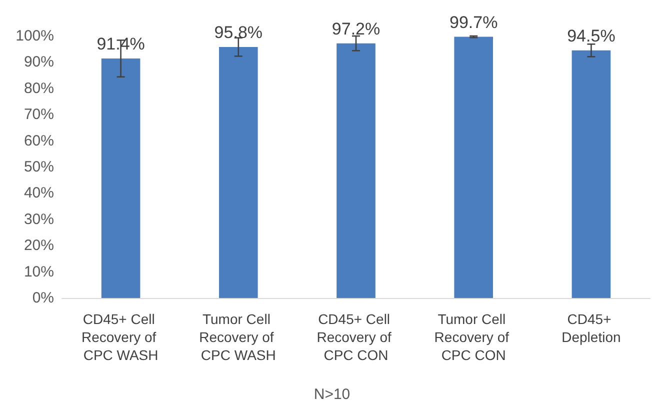 The width and height of the screenshot is (664, 410). What do you see at coordinates (356, 337) in the screenshot?
I see `x-tick-label: CD45+ Cell Recovery of CPC CON` at bounding box center [356, 337].